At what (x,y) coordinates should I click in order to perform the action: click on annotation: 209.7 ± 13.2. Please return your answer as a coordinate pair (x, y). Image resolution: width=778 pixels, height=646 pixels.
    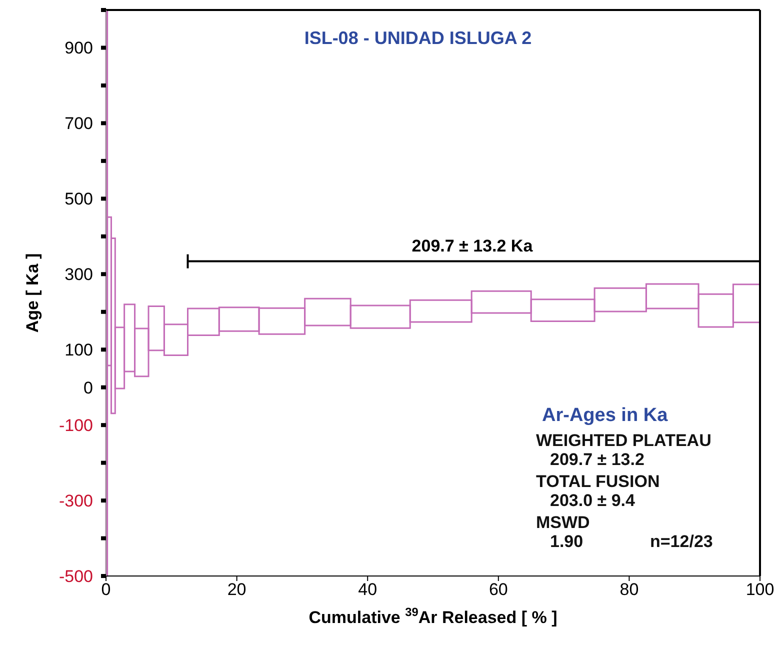
    Looking at the image, I should click on (598, 459).